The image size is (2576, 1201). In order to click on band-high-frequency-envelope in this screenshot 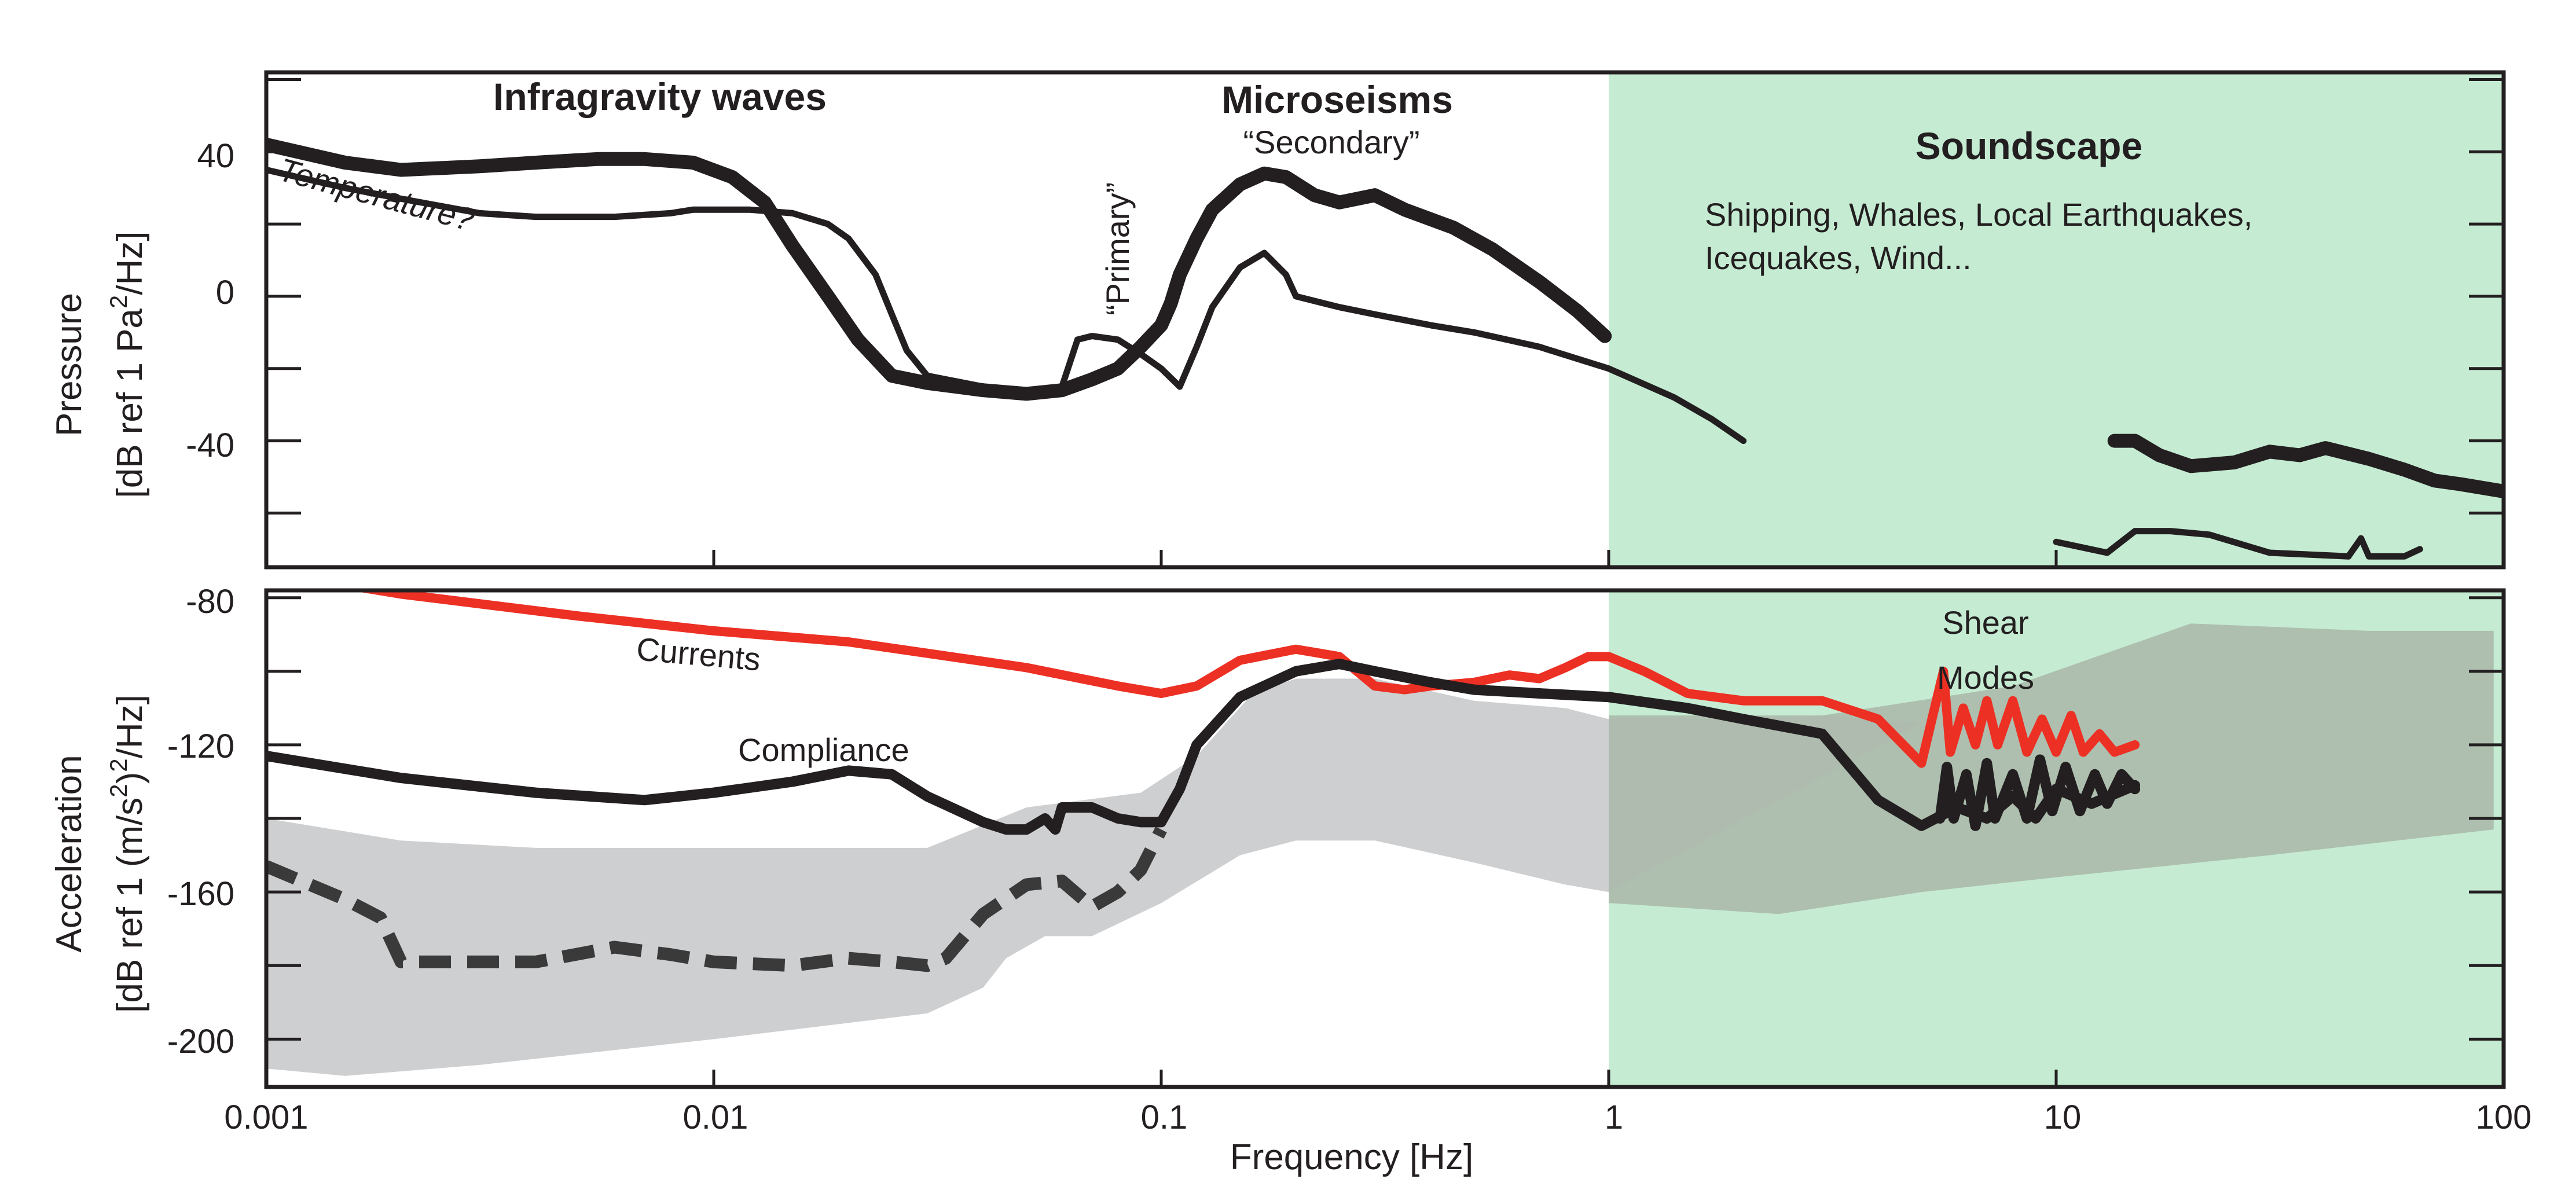, I will do `click(2051, 768)`.